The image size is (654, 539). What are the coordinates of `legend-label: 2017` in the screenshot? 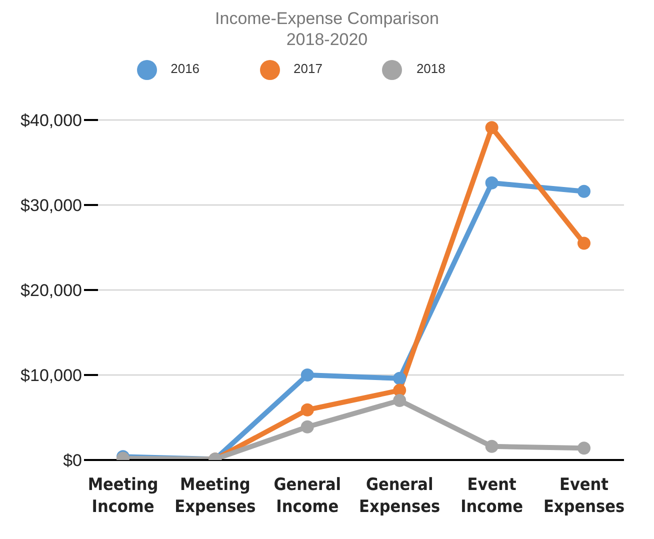 It's located at (308, 68).